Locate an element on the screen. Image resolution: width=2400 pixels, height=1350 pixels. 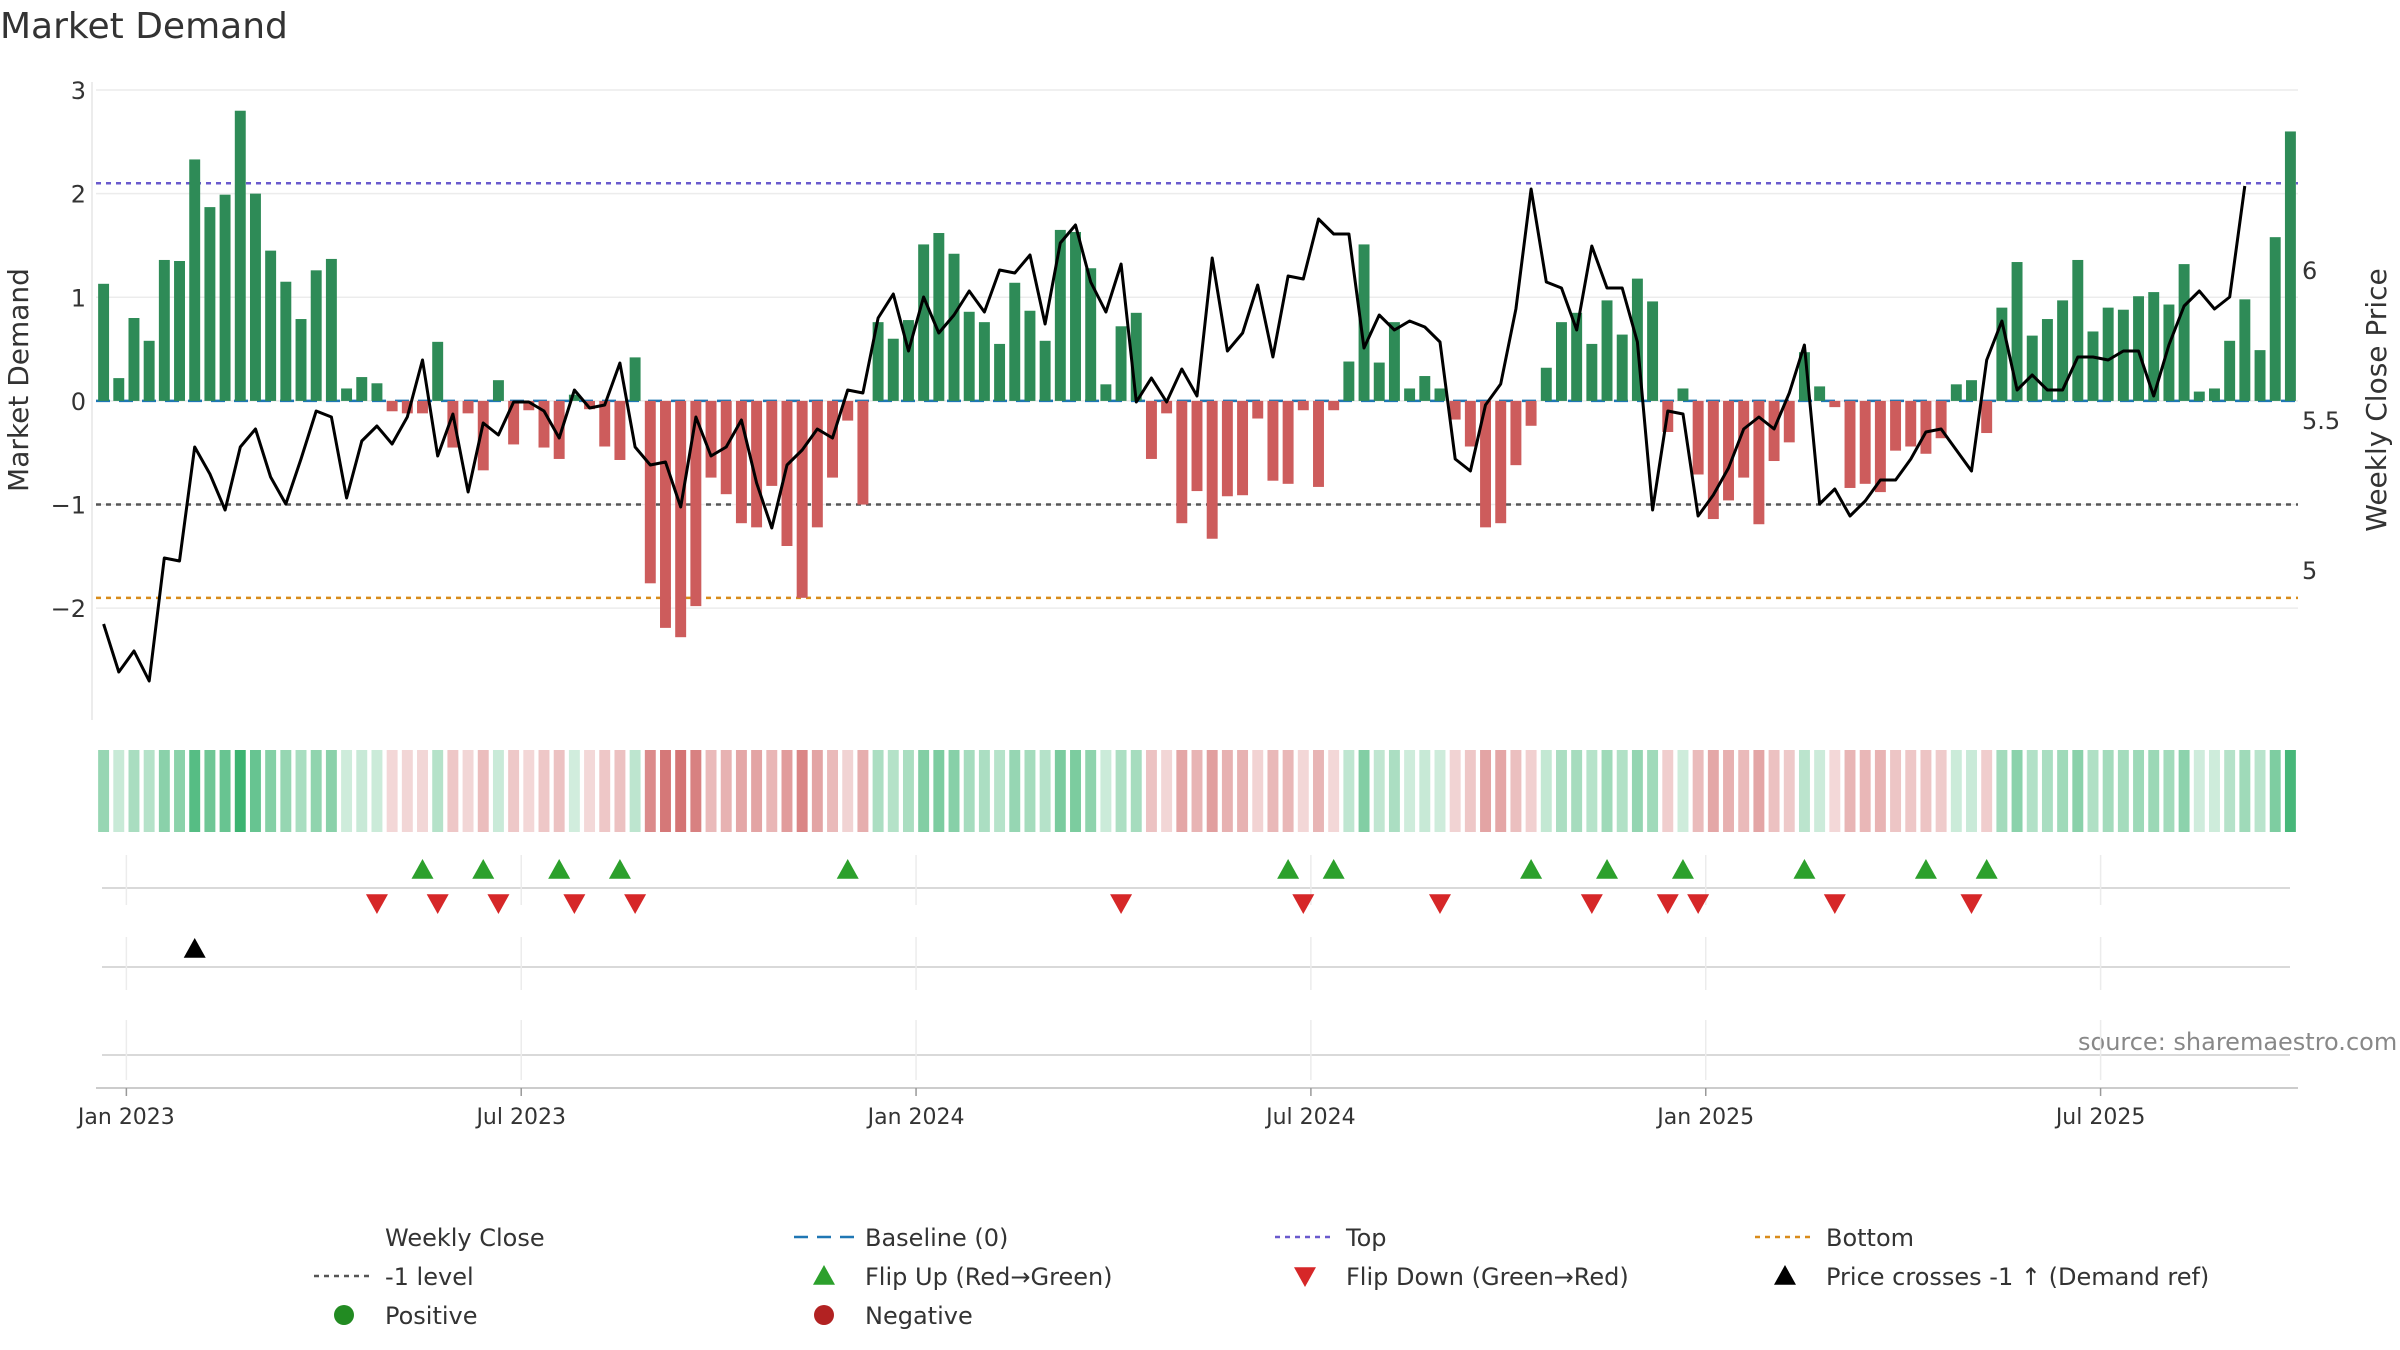
y2-tick-label: 5 is located at coordinates (2309, 571).